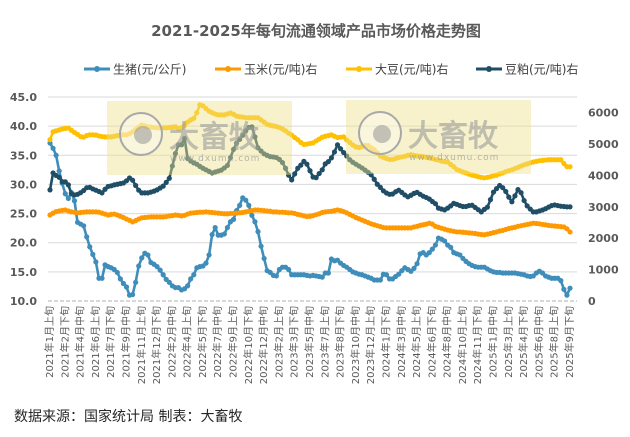 Image resolution: width=630 pixels, height=437 pixels. I want to click on legend-label: 豆粕(元/吨)右, so click(541, 69).